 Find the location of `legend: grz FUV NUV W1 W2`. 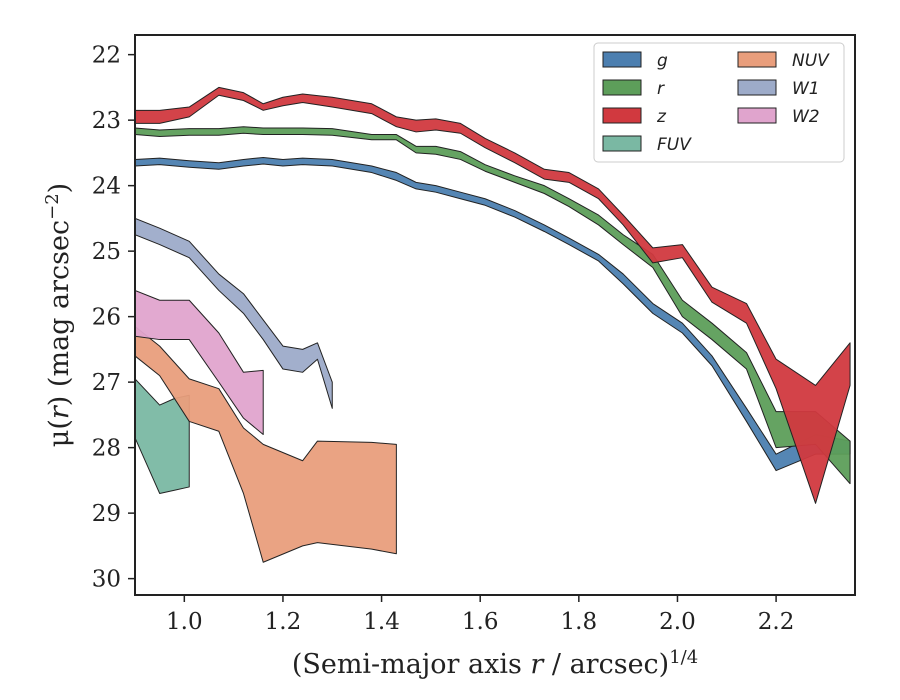

legend: grz FUV NUV W1 W2 is located at coordinates (719, 102).